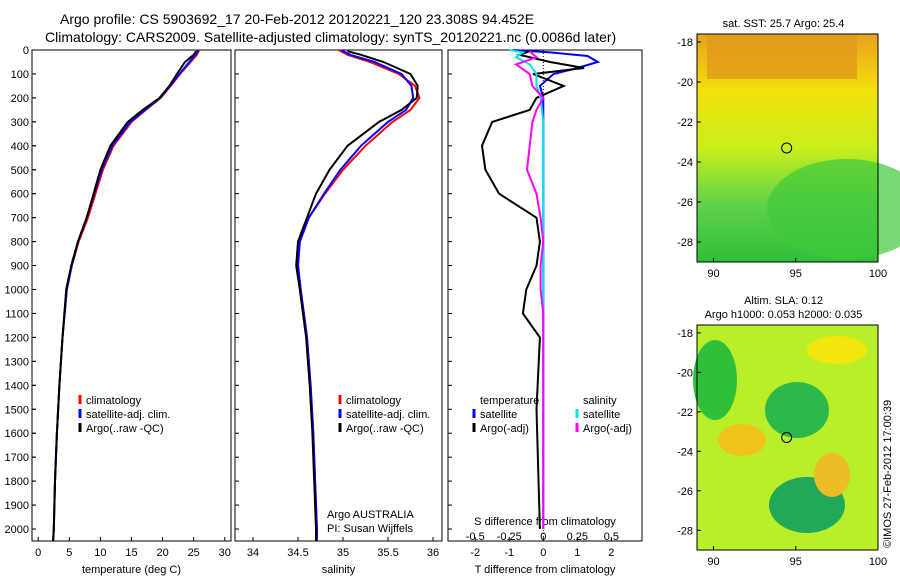 Image resolution: width=900 pixels, height=580 pixels. Describe the element at coordinates (26, 51) in the screenshot. I see `depth-tick-label: 0` at that location.